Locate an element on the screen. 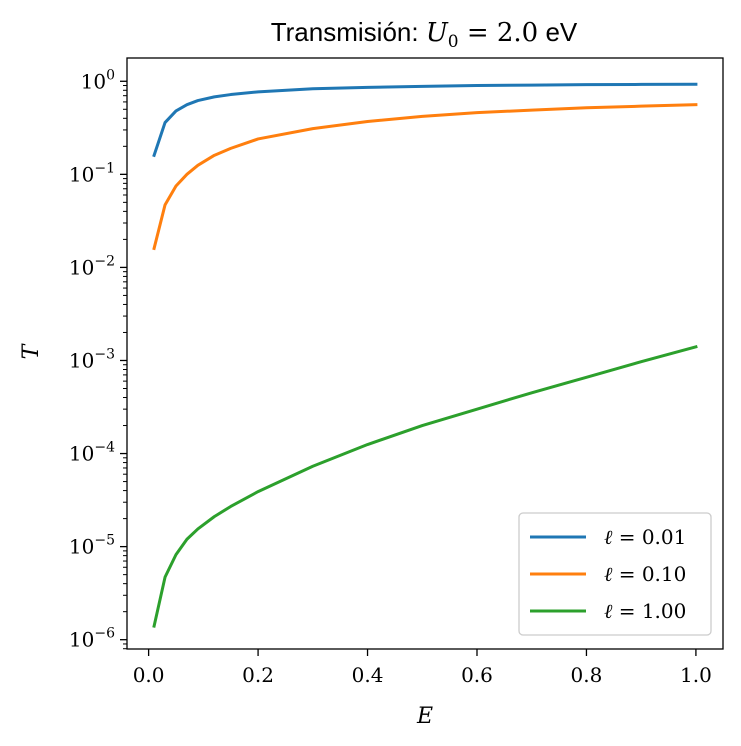 This screenshot has width=741, height=746. legend: ℓ = 0.01 ℓ = 0.10 ℓ = 1.00 is located at coordinates (615, 574).